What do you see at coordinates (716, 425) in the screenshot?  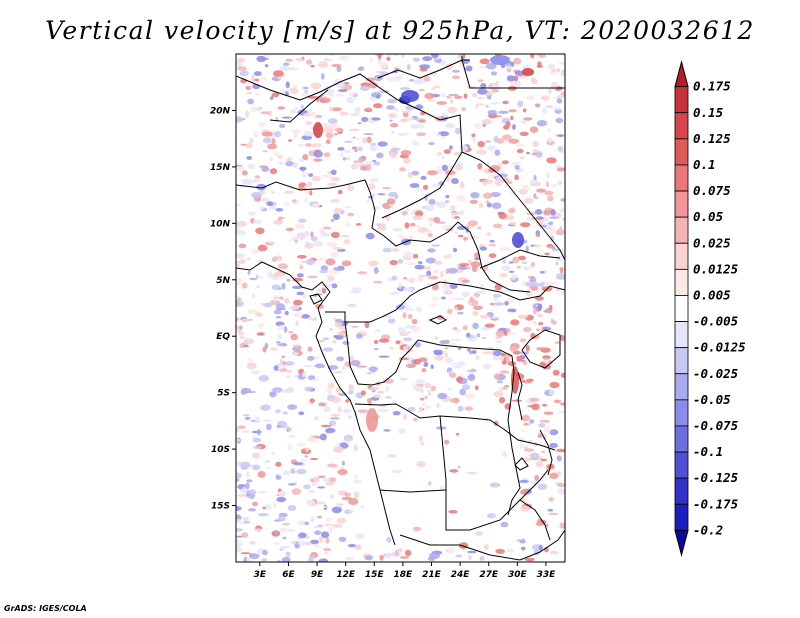 I see `colorbar-level-label: -0.075` at bounding box center [716, 425].